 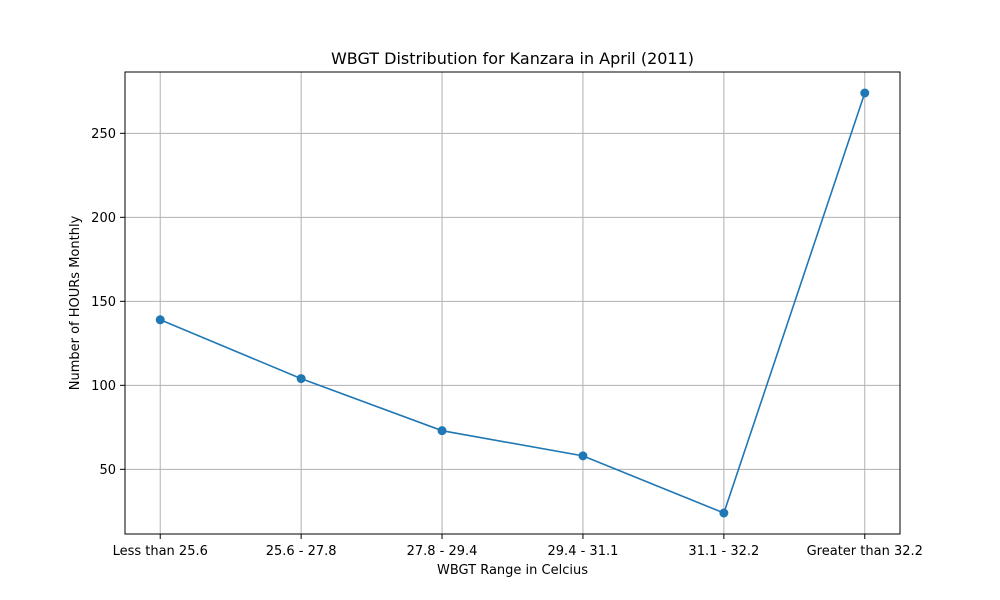 What do you see at coordinates (442, 551) in the screenshot?
I see `x-tick-label: 27.8 - 29.4` at bounding box center [442, 551].